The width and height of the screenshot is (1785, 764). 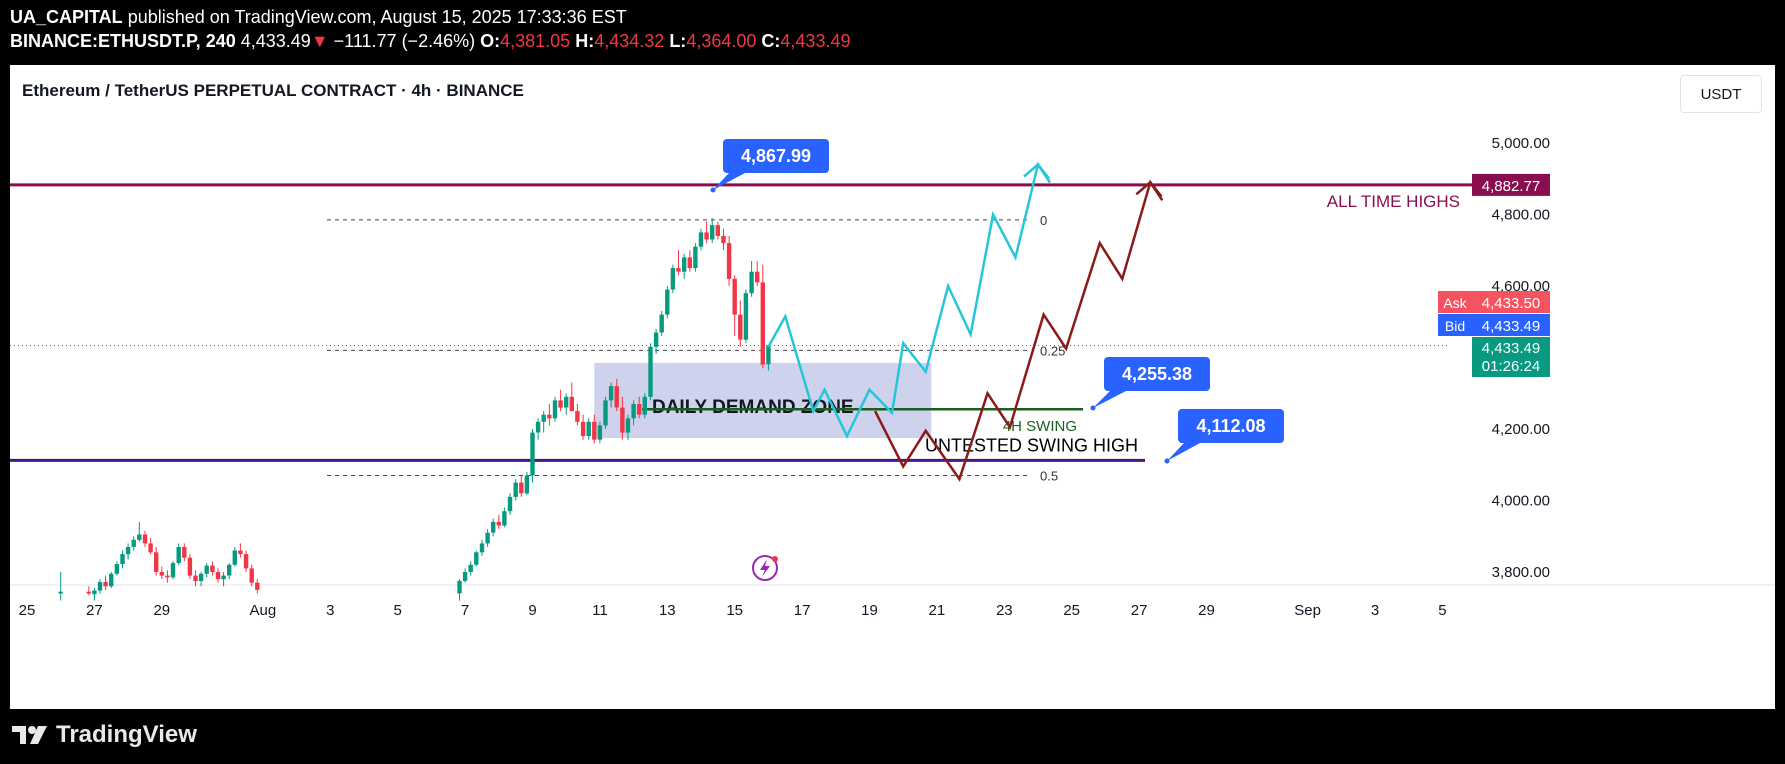 I want to click on x-tick-label: 5, so click(x=398, y=610).